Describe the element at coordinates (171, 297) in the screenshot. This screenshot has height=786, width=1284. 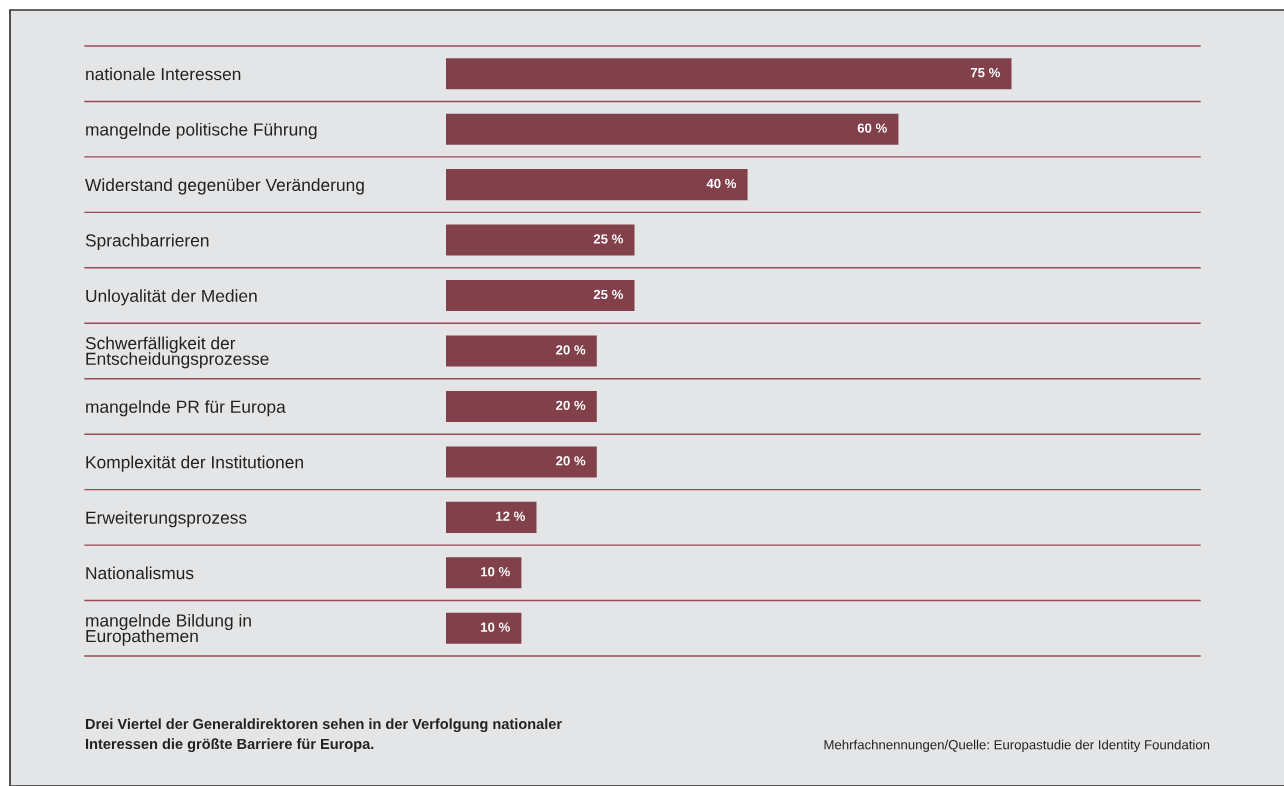
I see `y-tick-label: Unloyalität der Medien` at that location.